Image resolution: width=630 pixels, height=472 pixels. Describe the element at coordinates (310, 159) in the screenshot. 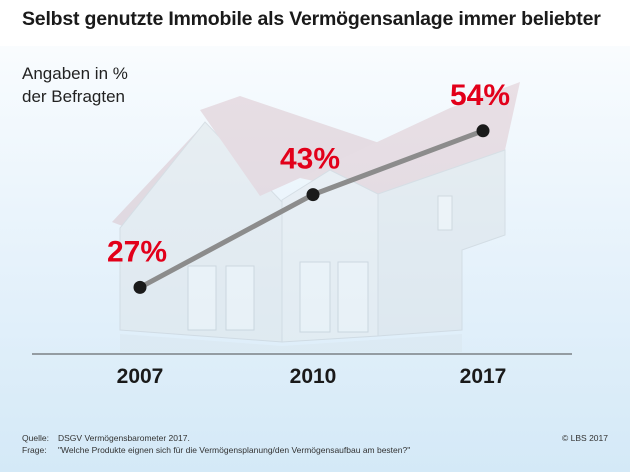

I see `data-label-2010: 43%` at that location.